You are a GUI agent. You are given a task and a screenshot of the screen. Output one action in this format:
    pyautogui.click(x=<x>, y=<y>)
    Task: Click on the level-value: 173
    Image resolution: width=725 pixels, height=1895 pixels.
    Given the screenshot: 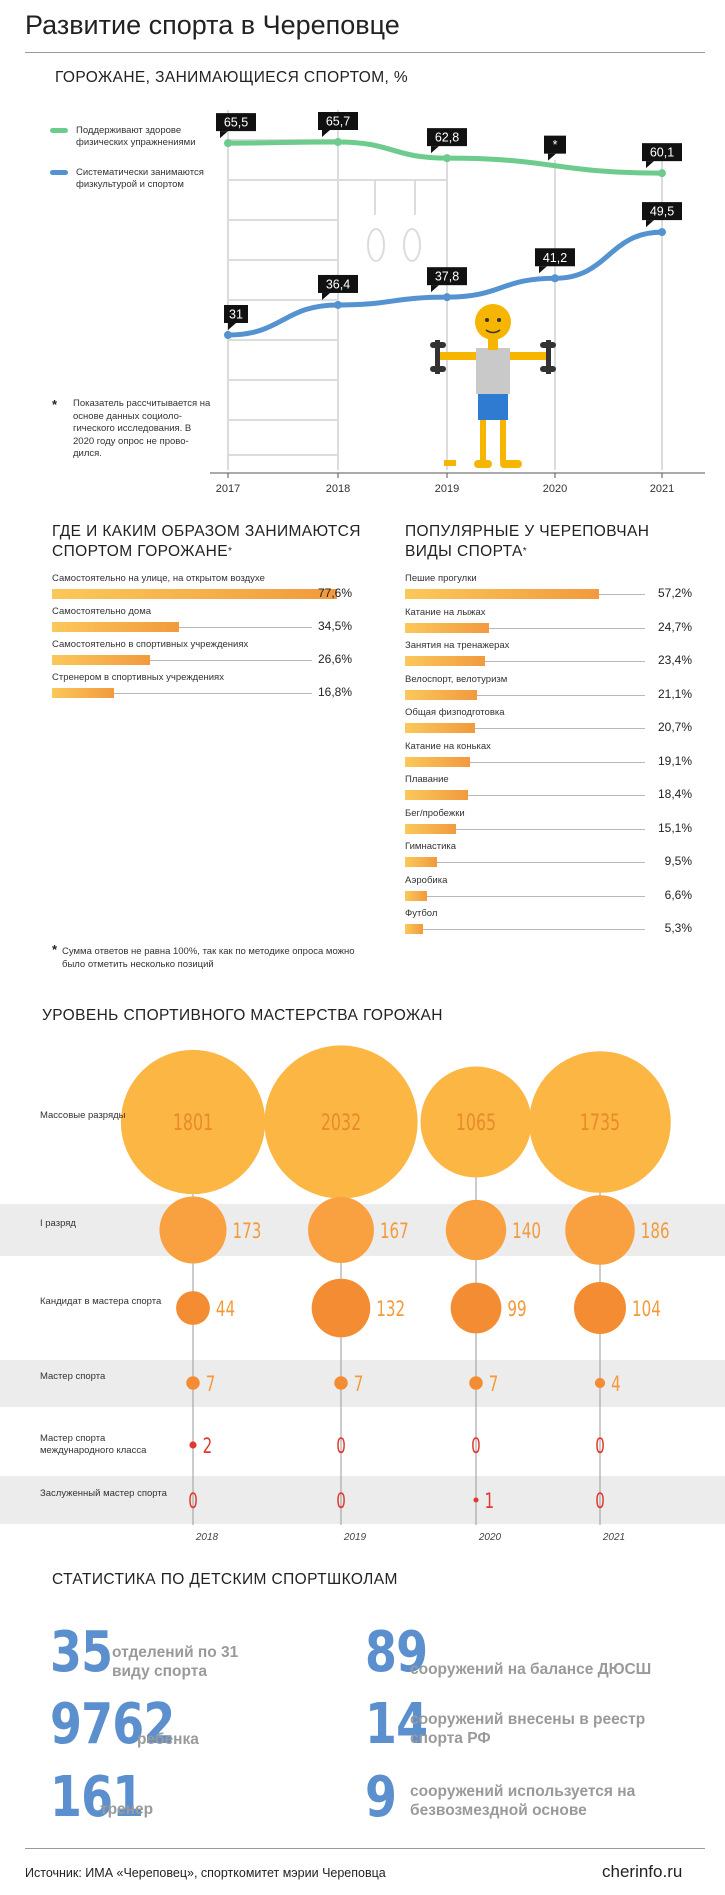 What is the action you would take?
    pyautogui.click(x=247, y=1232)
    